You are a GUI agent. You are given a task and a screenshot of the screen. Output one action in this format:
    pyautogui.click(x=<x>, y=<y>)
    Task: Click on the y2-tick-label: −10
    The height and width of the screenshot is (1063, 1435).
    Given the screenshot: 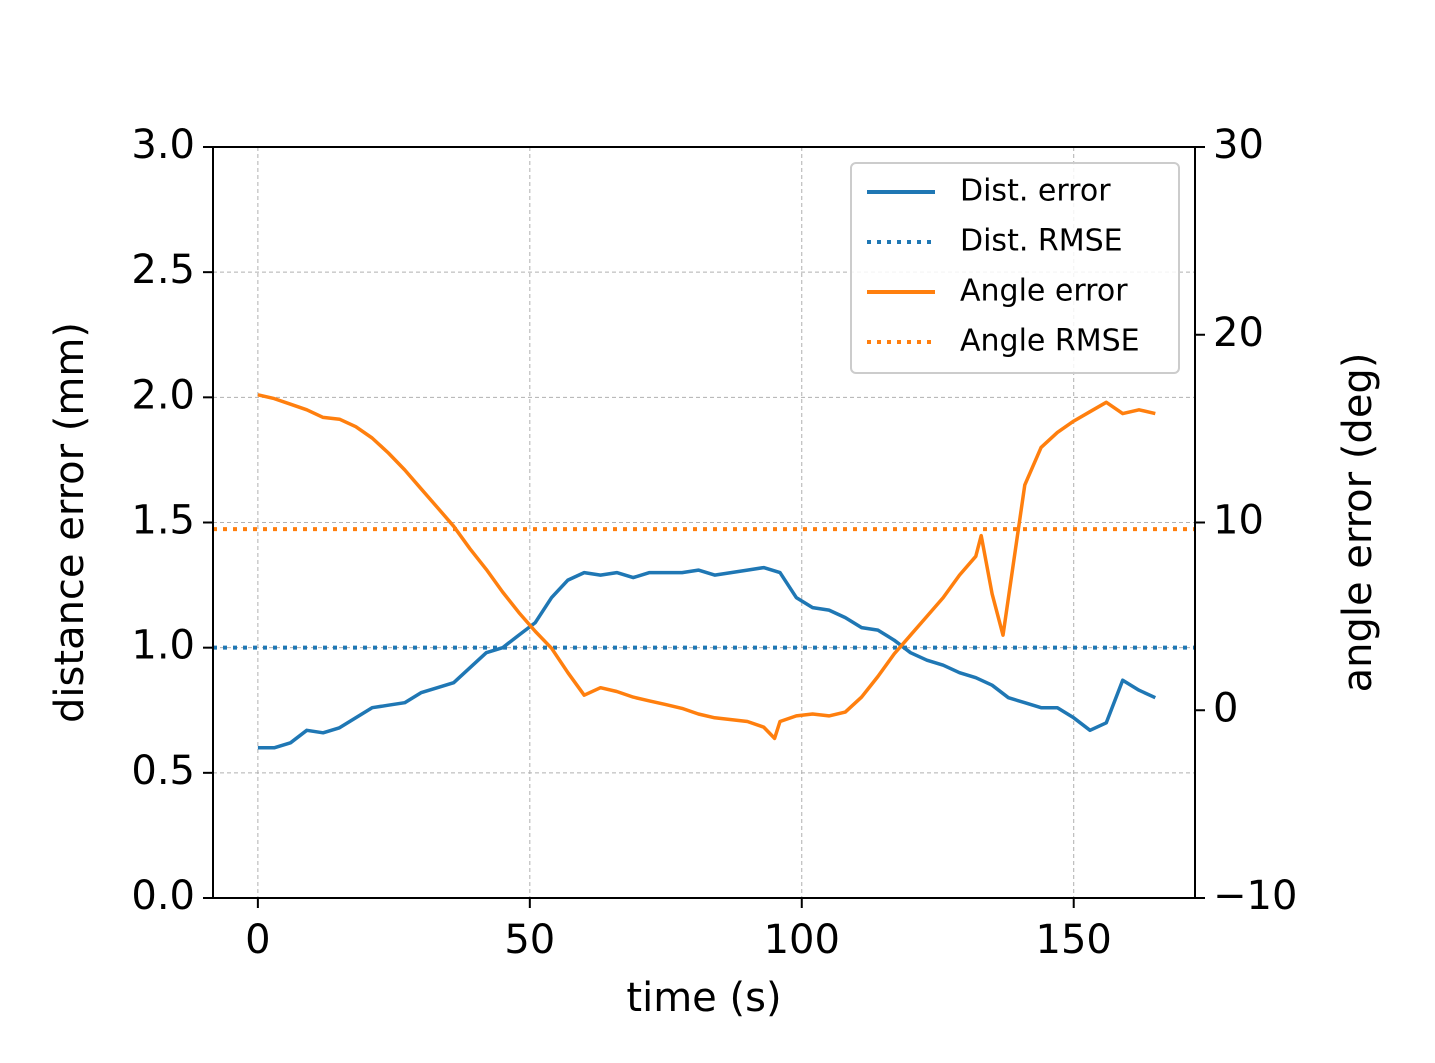 What is the action you would take?
    pyautogui.click(x=1255, y=896)
    